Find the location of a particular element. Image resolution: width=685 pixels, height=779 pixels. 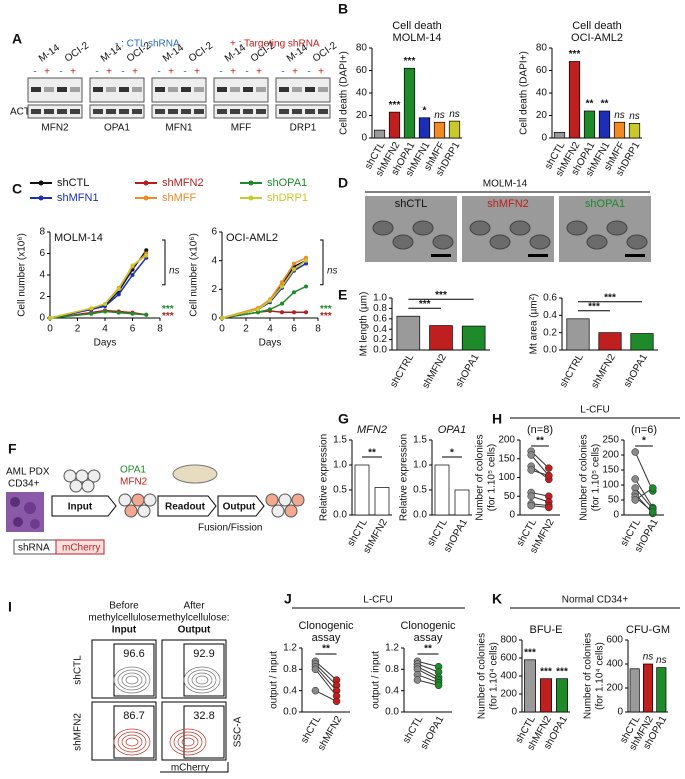

y-tick-label: 0.5 is located at coordinates (340, 490).